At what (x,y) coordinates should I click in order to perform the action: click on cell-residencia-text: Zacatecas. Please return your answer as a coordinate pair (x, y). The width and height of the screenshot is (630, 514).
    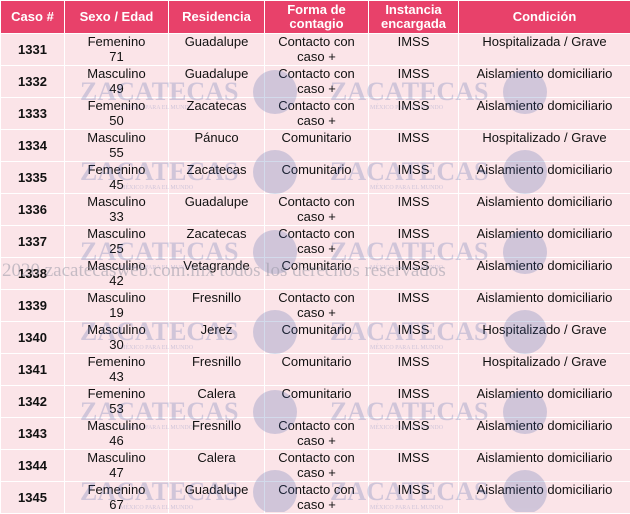
    Looking at the image, I should click on (216, 241).